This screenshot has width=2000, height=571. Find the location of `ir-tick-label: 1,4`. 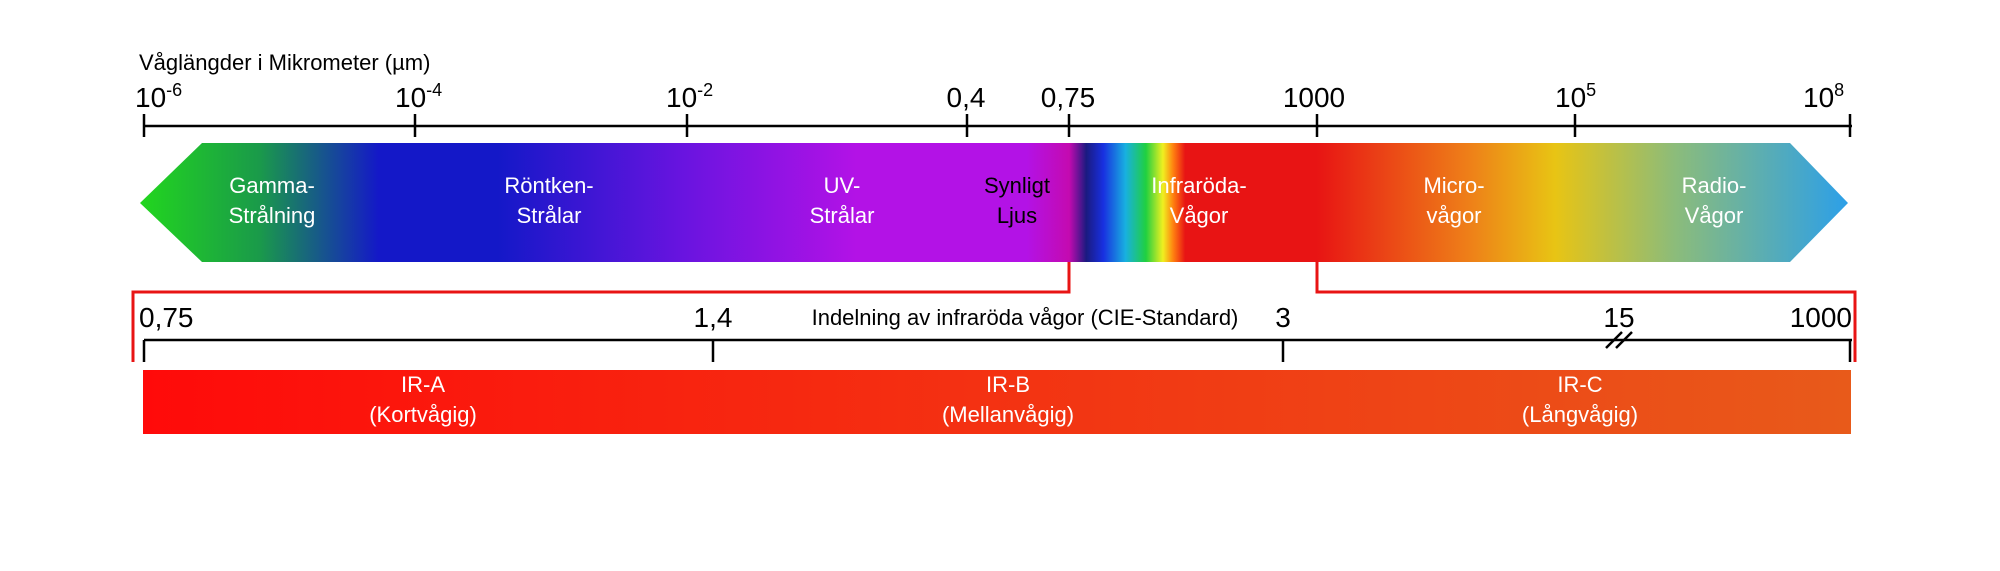

ir-tick-label: 1,4 is located at coordinates (713, 317).